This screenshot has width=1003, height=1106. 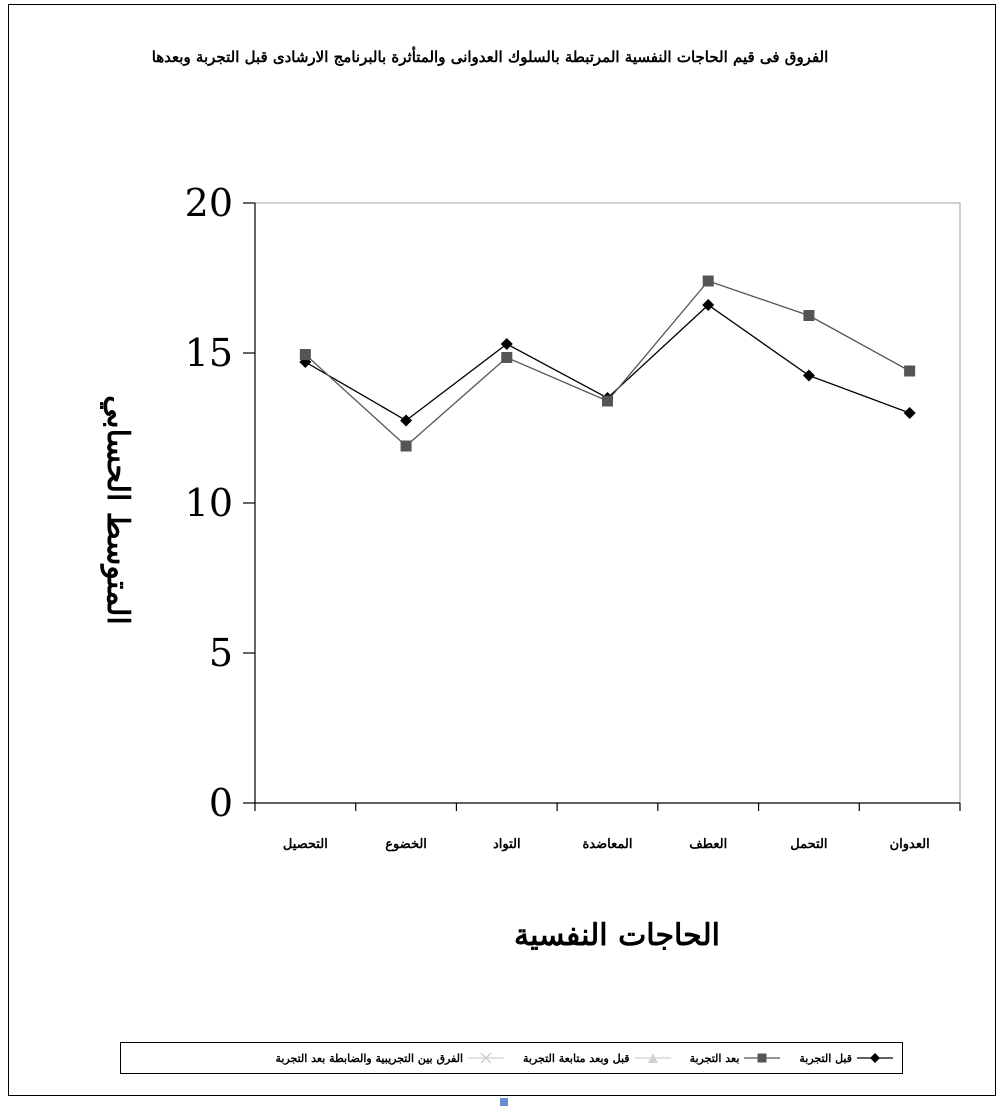 I want to click on x-axis-label: الحاجات النفسية, so click(x=617, y=935).